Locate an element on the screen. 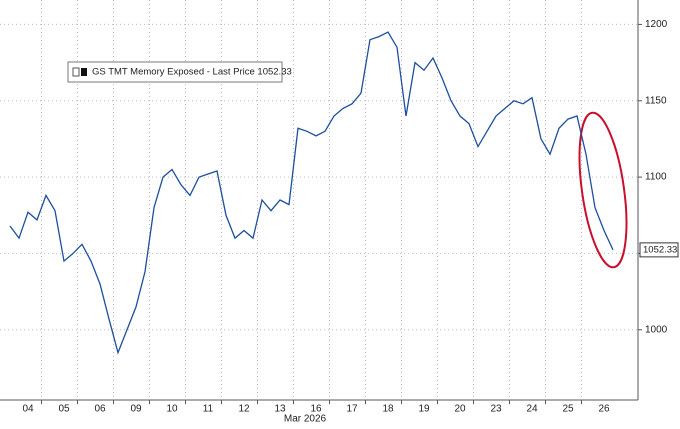 Image resolution: width=680 pixels, height=429 pixels. x-tick-label: 09 is located at coordinates (136, 409).